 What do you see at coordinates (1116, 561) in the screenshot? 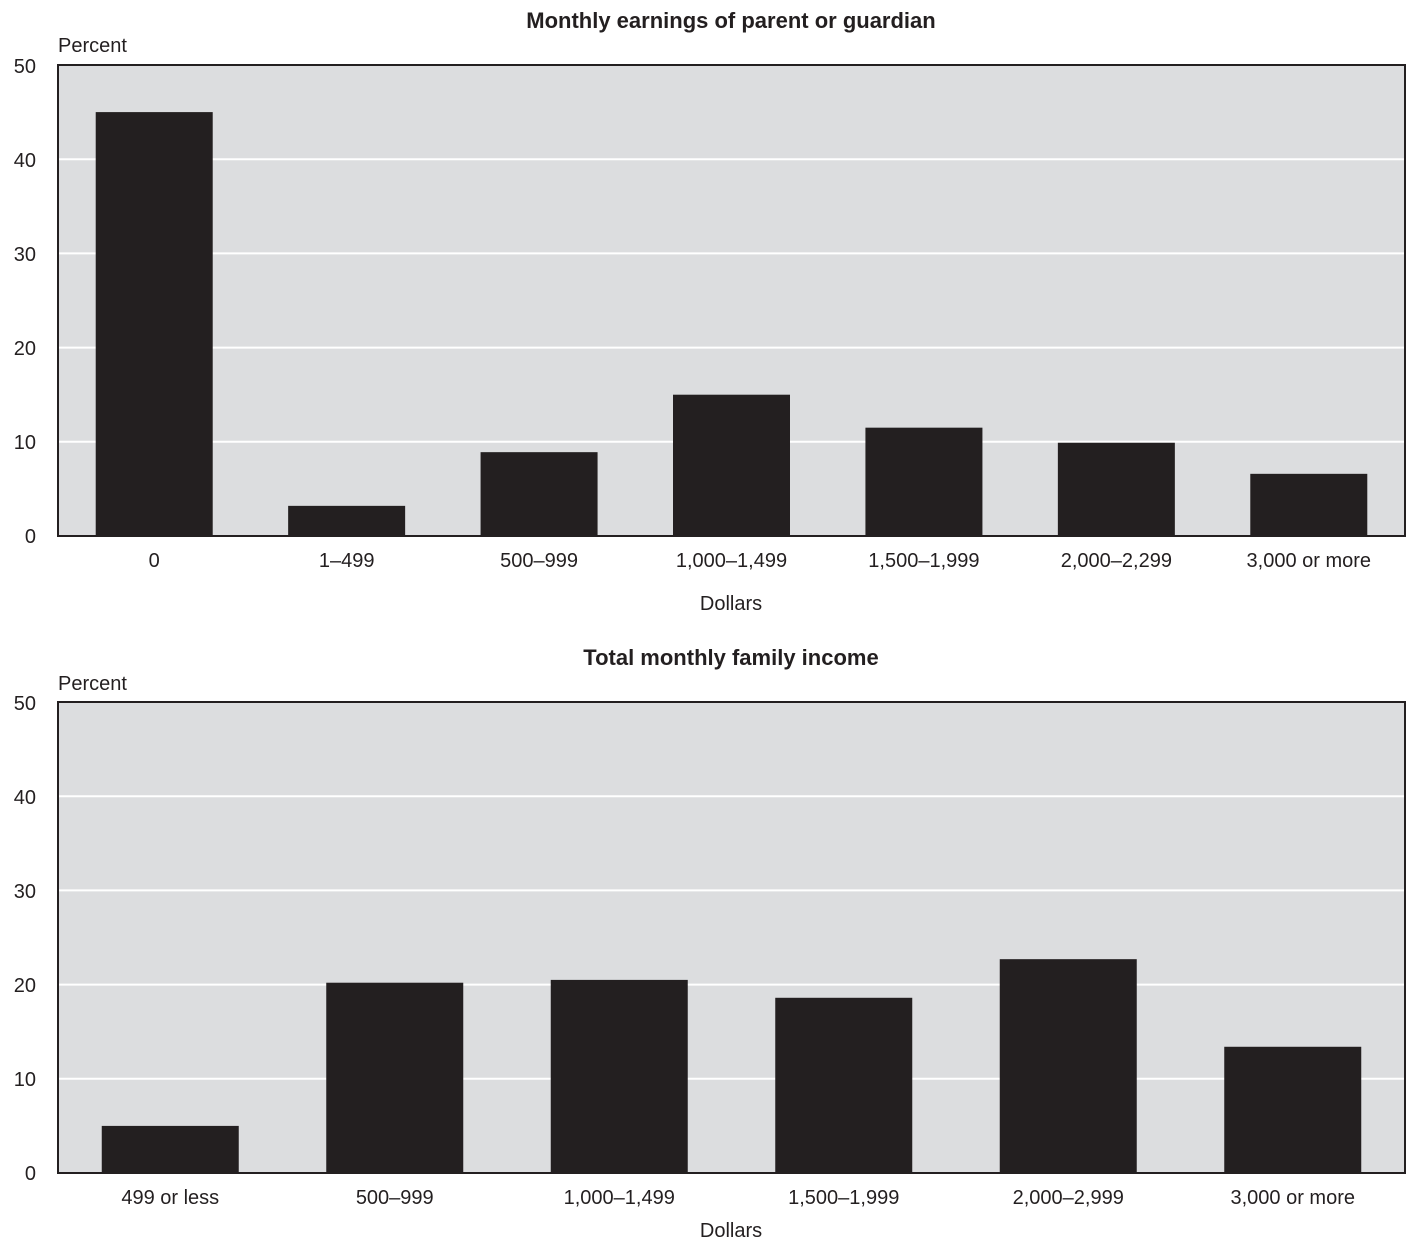
I see `x-tick-label: 2,000–2,299` at bounding box center [1116, 561].